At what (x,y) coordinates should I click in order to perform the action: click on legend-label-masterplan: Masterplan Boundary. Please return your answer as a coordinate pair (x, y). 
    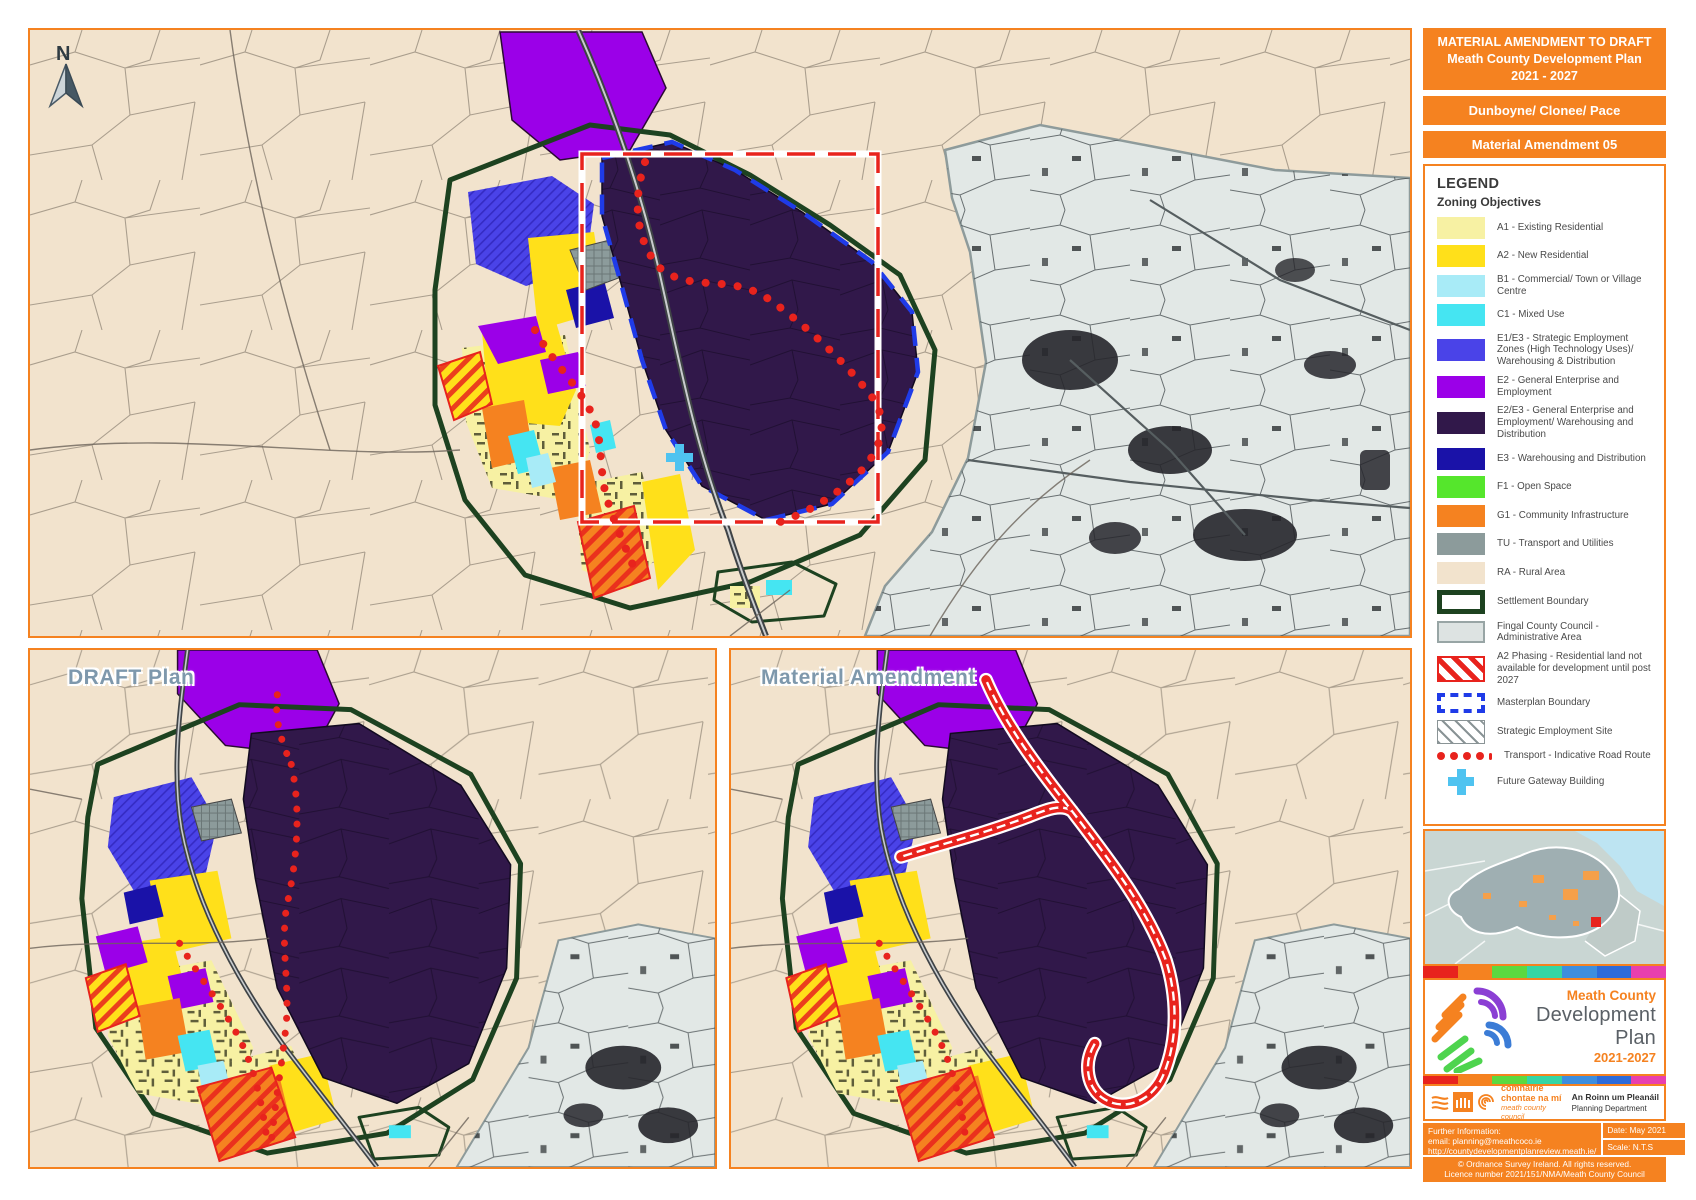
    Looking at the image, I should click on (1544, 703).